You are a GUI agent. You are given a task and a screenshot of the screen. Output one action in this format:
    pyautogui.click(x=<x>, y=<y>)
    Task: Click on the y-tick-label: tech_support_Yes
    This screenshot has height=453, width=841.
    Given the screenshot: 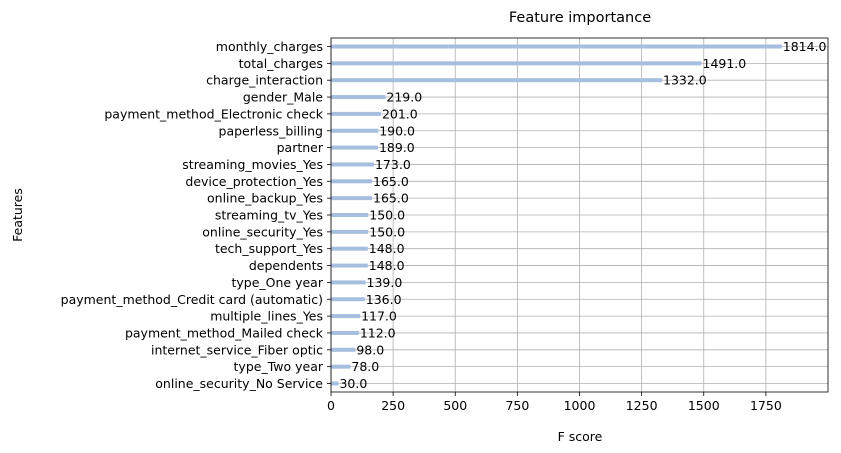 What is the action you would take?
    pyautogui.click(x=269, y=248)
    